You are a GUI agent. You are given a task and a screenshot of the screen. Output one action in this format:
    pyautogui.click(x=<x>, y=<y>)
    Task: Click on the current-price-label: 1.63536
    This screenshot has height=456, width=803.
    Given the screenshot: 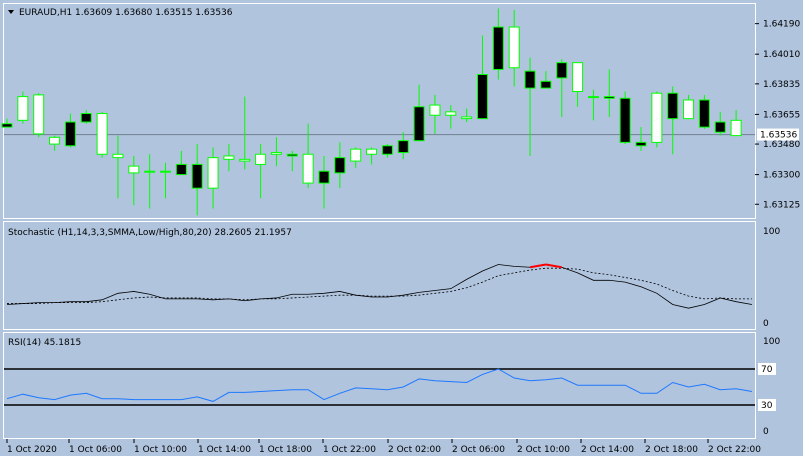 What is the action you would take?
    pyautogui.click(x=778, y=136)
    